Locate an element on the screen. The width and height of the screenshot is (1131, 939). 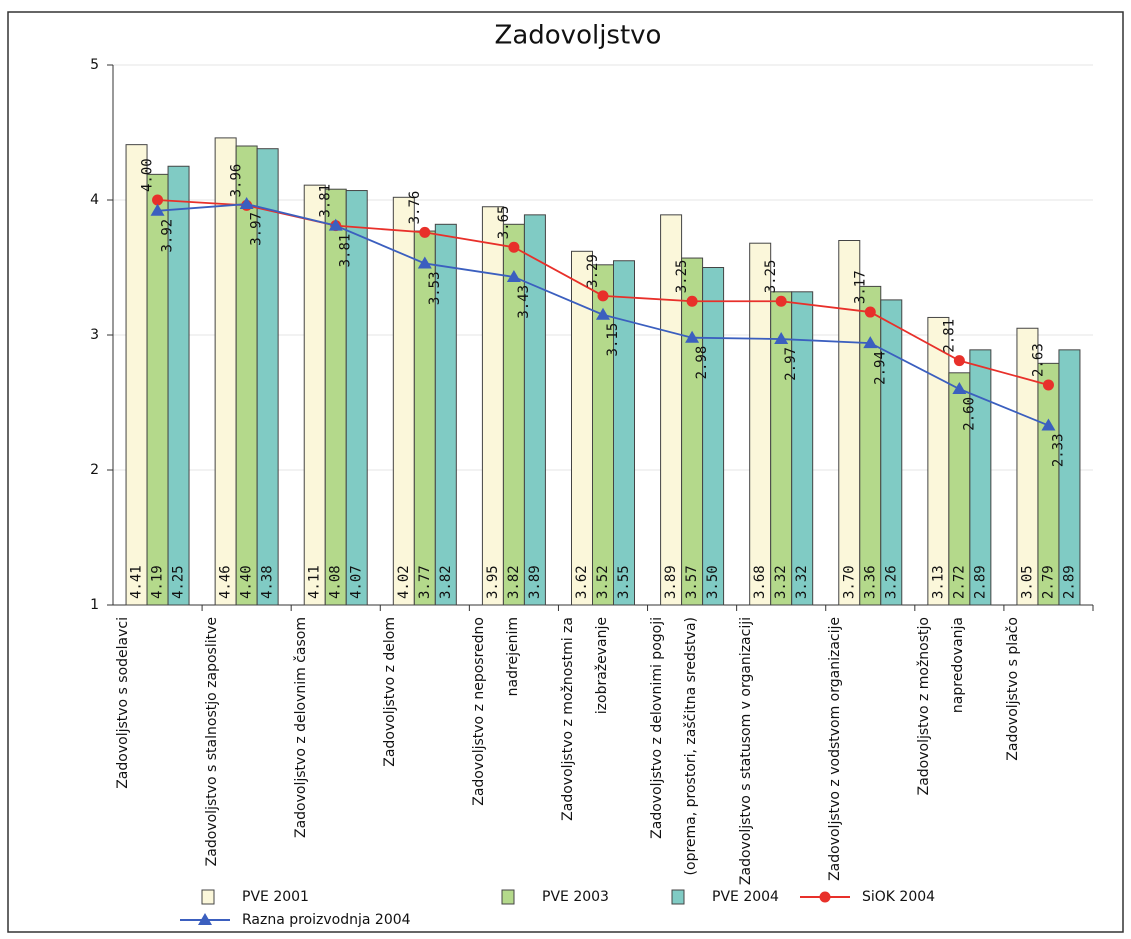
data-label: 2.79 is located at coordinates (1048, 582).